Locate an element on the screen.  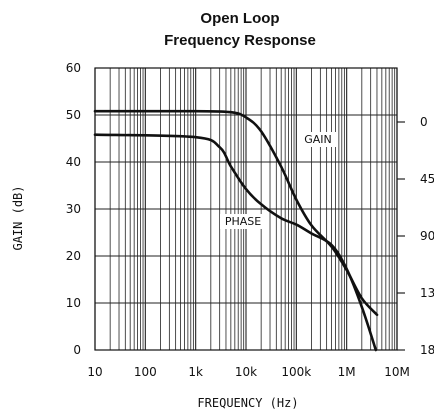
x-tick-label: 1M is located at coordinates (347, 372).